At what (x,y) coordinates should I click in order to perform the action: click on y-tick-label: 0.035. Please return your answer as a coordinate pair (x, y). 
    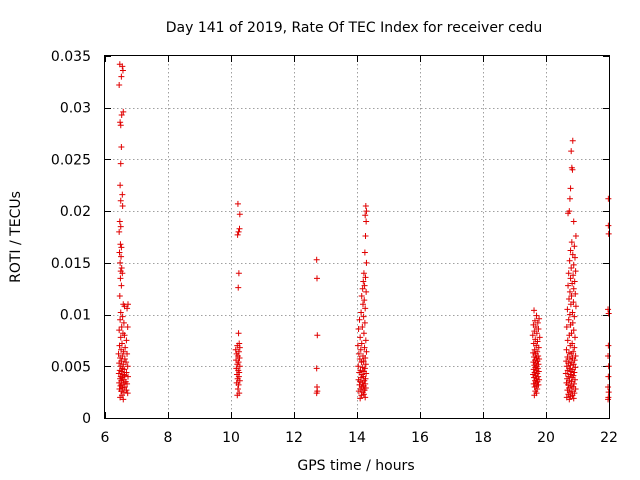
    Looking at the image, I should click on (71, 57).